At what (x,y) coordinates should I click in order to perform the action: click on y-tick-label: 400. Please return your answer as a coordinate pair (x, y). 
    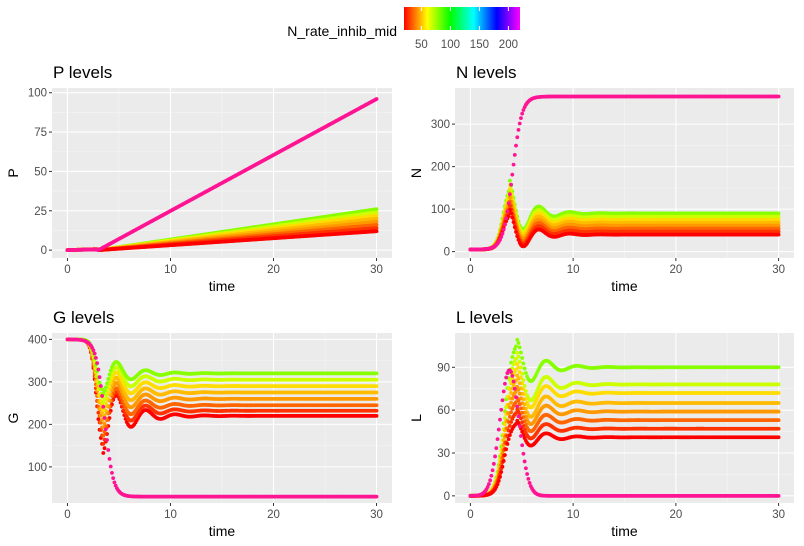
    Looking at the image, I should click on (37, 340).